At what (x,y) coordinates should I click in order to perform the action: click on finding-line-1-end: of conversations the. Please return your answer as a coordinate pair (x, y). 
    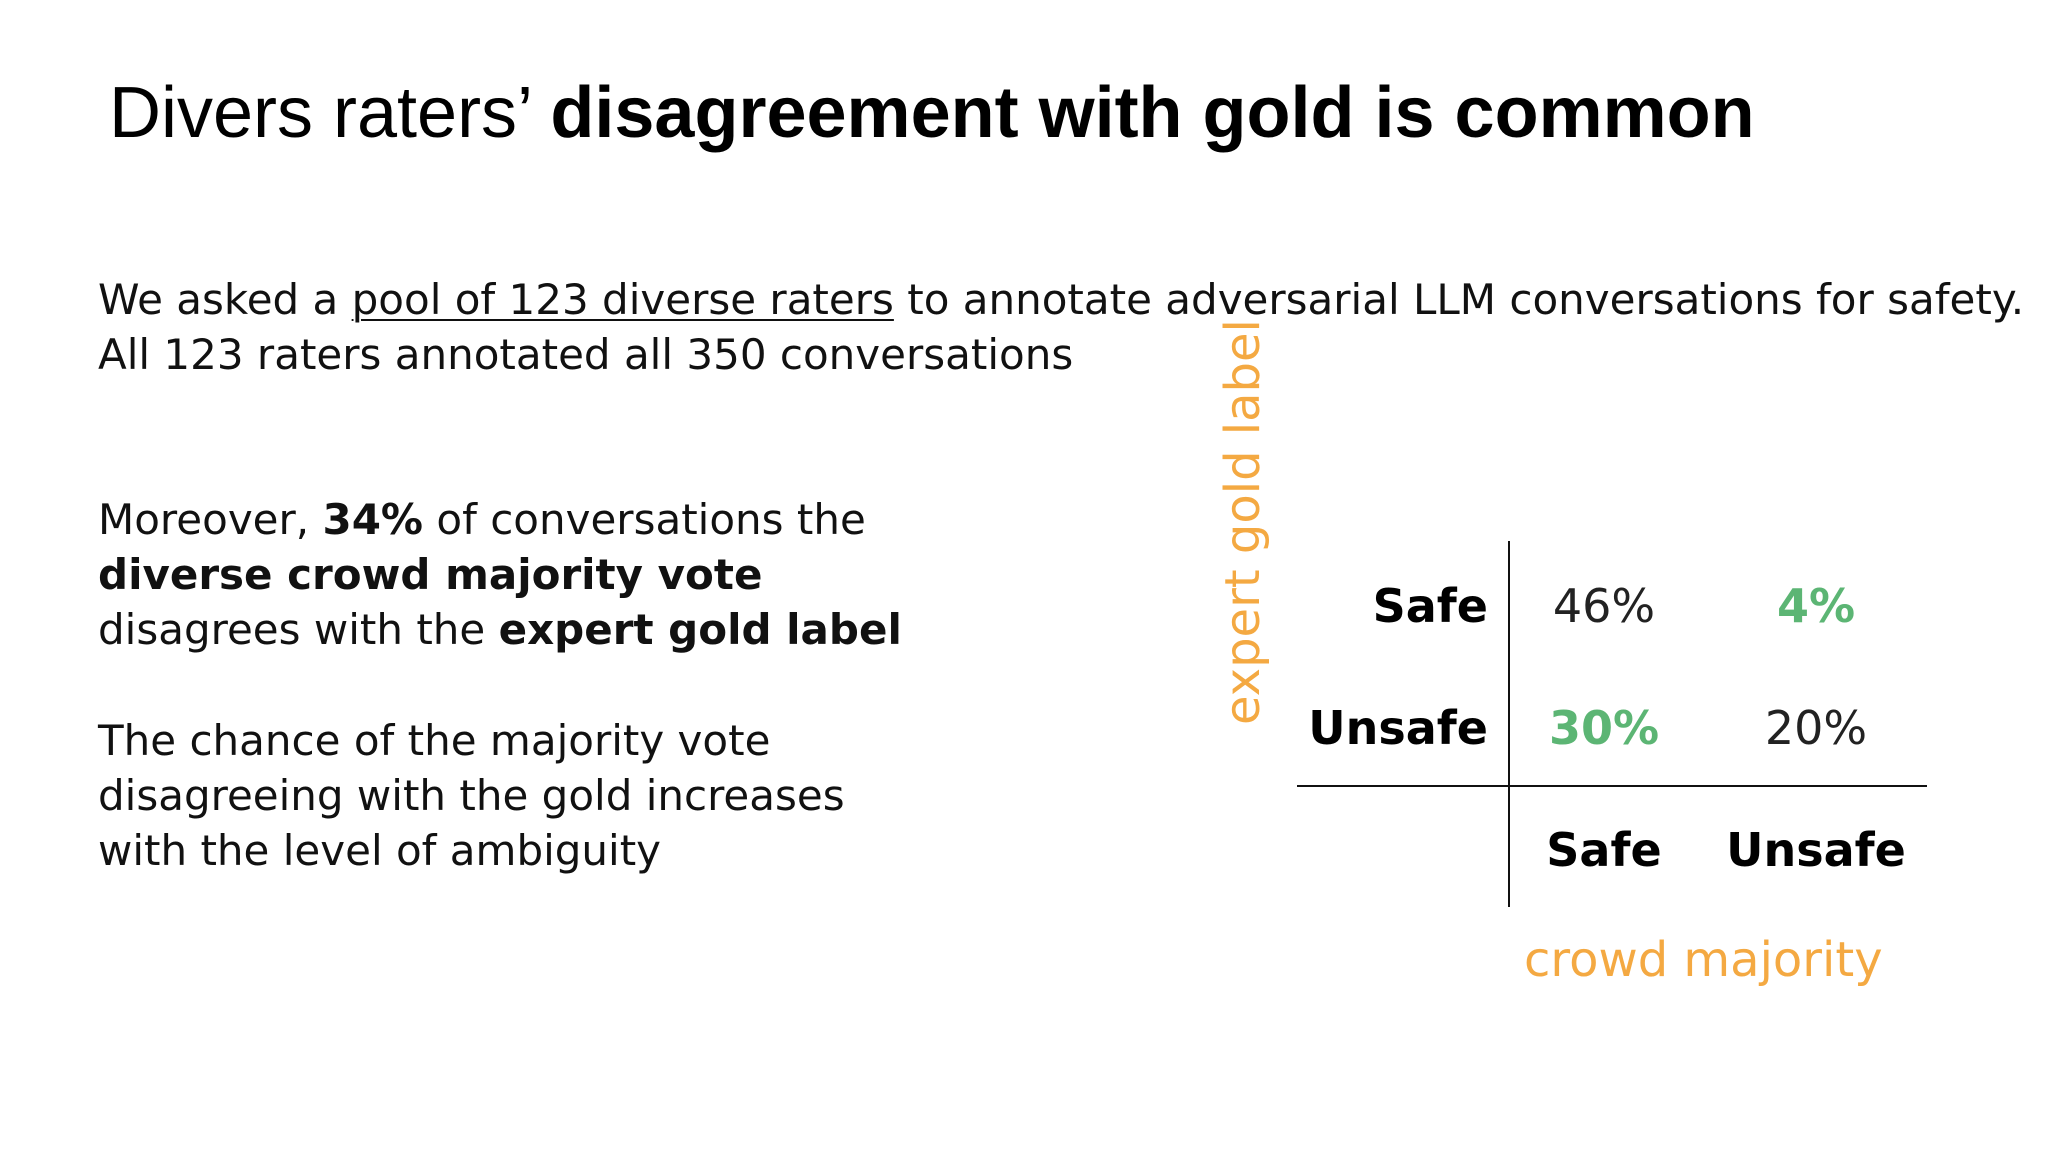
    Looking at the image, I should click on (644, 519).